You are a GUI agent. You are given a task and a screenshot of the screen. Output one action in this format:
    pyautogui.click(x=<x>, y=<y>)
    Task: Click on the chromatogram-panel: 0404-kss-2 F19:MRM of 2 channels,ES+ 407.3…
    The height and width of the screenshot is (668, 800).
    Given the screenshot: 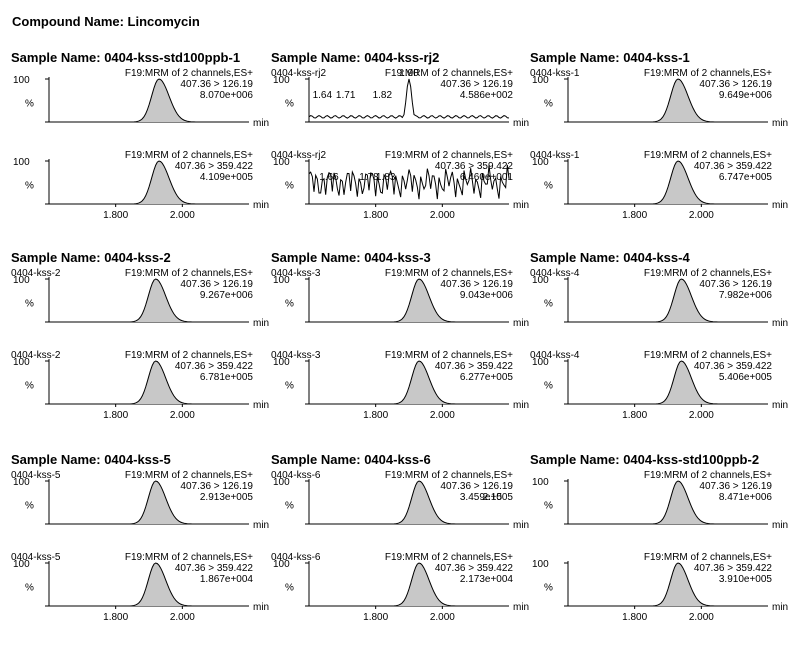 What is the action you would take?
    pyautogui.click(x=142, y=388)
    